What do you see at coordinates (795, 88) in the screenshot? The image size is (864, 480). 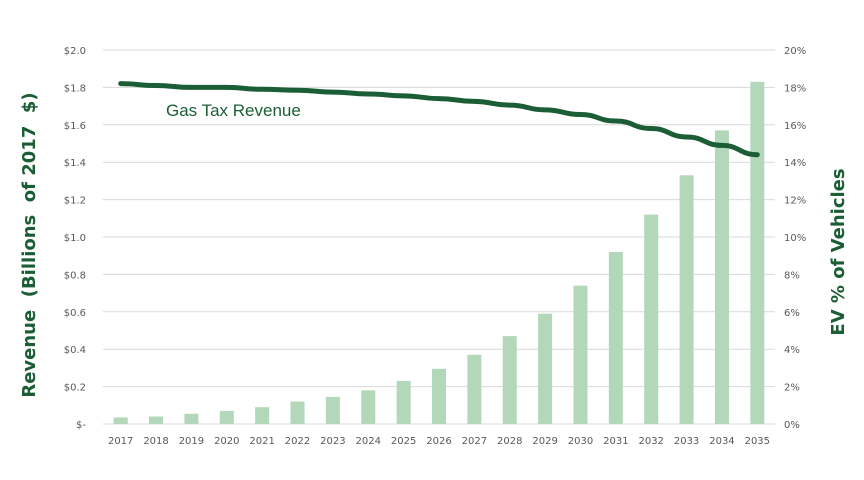 I see `right-axis-tick-label: 18%` at bounding box center [795, 88].